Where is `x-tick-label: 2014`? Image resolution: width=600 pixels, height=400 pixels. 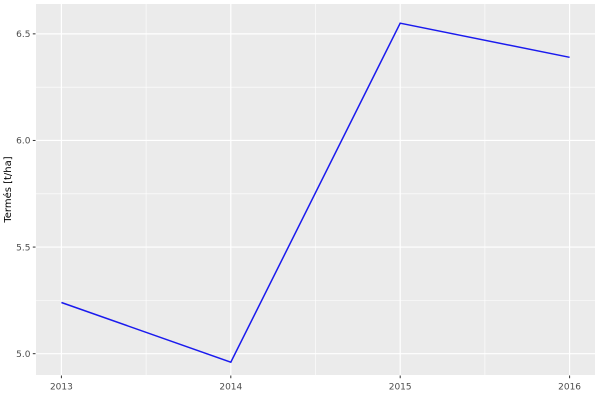 x-tick-label: 2014 is located at coordinates (230, 388).